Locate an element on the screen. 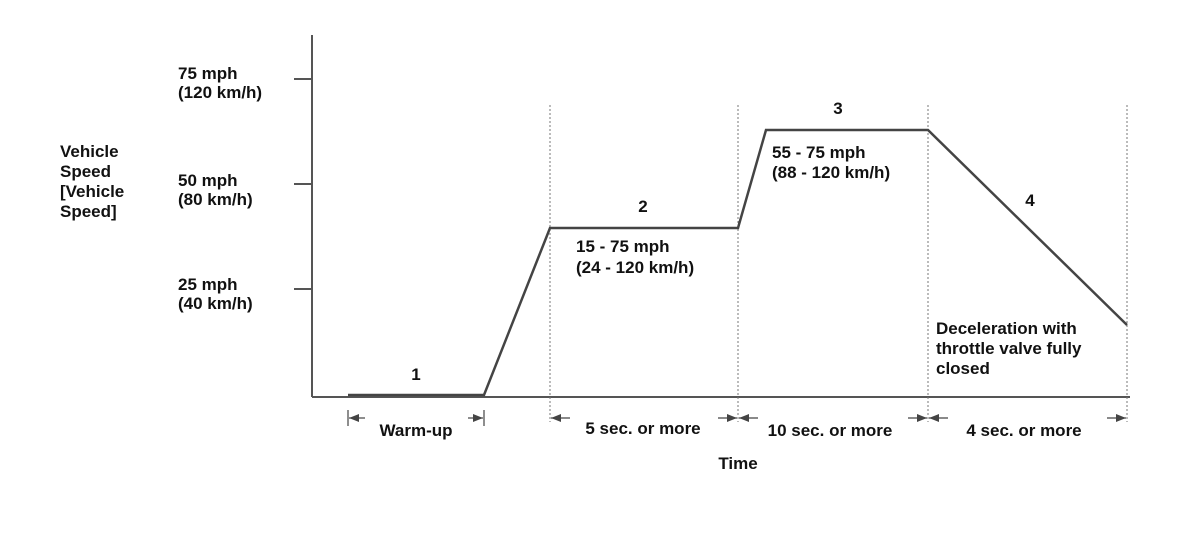 The image size is (1200, 549). duration: 4 sec. or more is located at coordinates (1023, 430).